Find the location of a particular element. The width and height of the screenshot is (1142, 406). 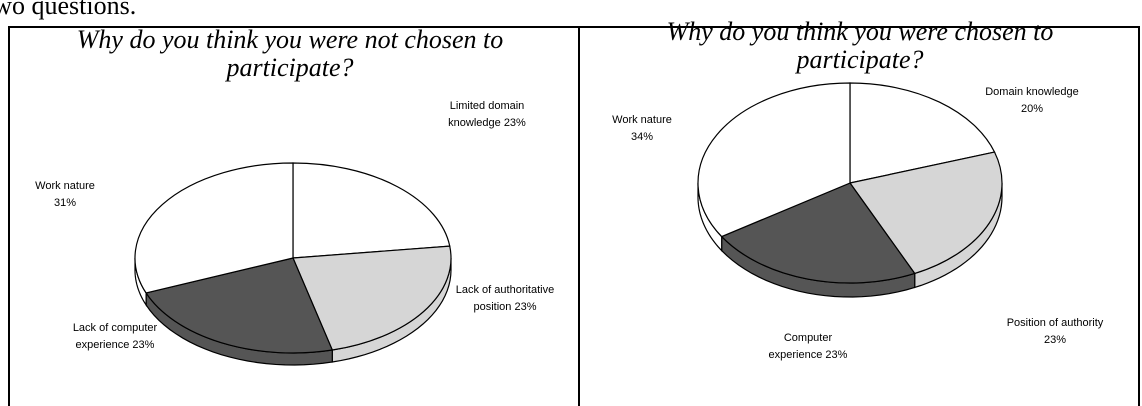

label-category: Lack of computer experience is located at coordinates (115, 336).